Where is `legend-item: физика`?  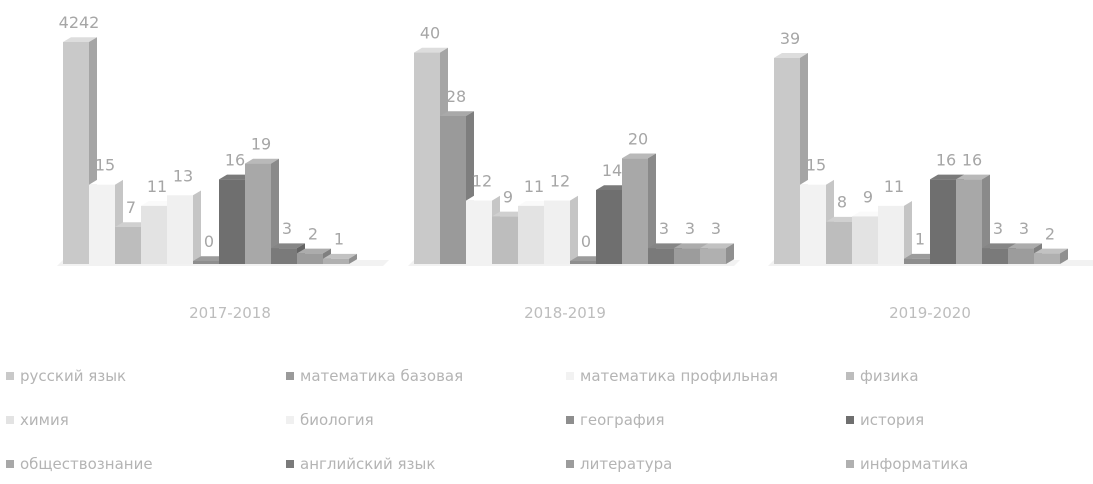
legend-item: физика is located at coordinates (882, 376).